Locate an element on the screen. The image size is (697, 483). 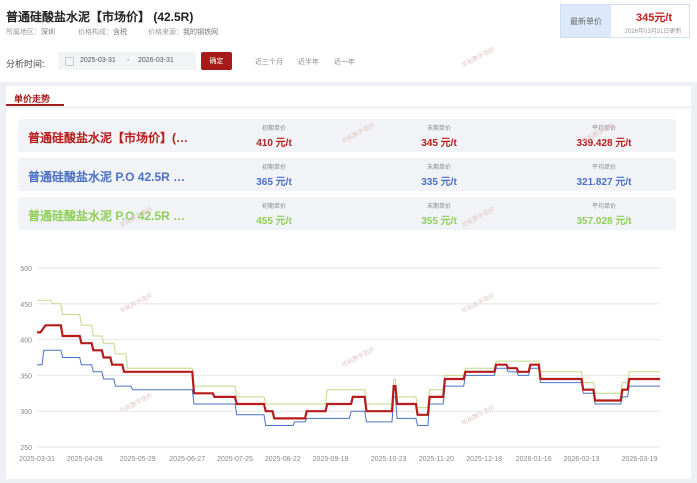
x-tick-label: 2025-10-23 is located at coordinates (389, 459).